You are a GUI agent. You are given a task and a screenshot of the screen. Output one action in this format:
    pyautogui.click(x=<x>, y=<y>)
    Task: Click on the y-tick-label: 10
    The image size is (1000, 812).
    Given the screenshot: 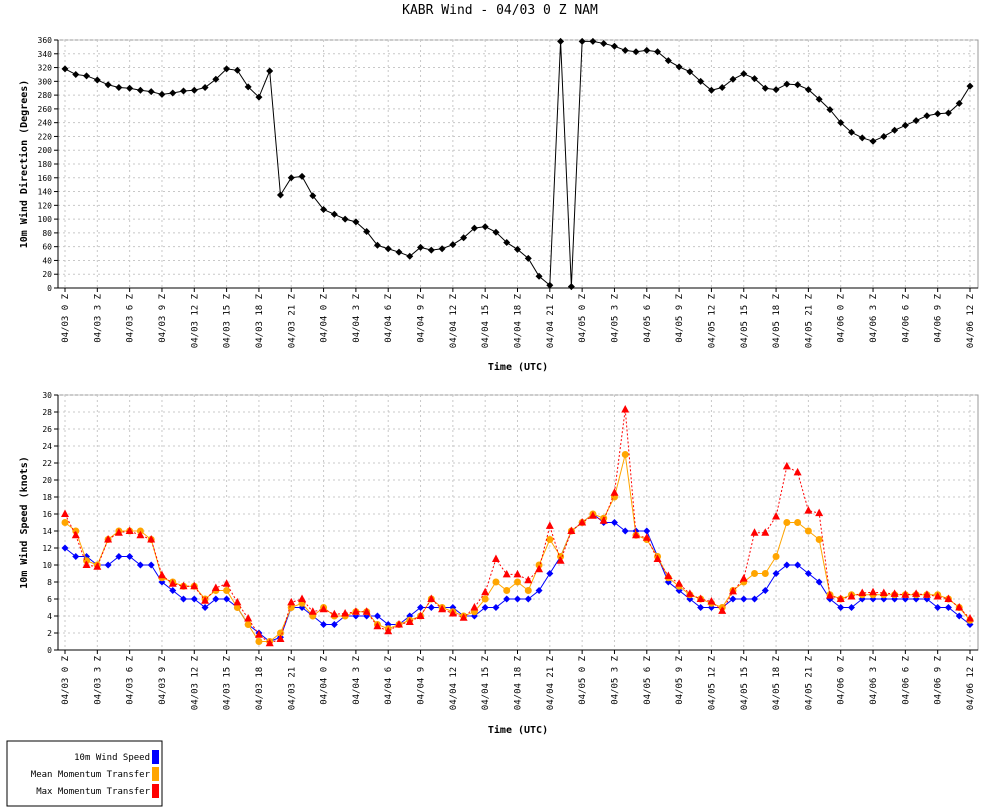 What is the action you would take?
    pyautogui.click(x=47, y=565)
    